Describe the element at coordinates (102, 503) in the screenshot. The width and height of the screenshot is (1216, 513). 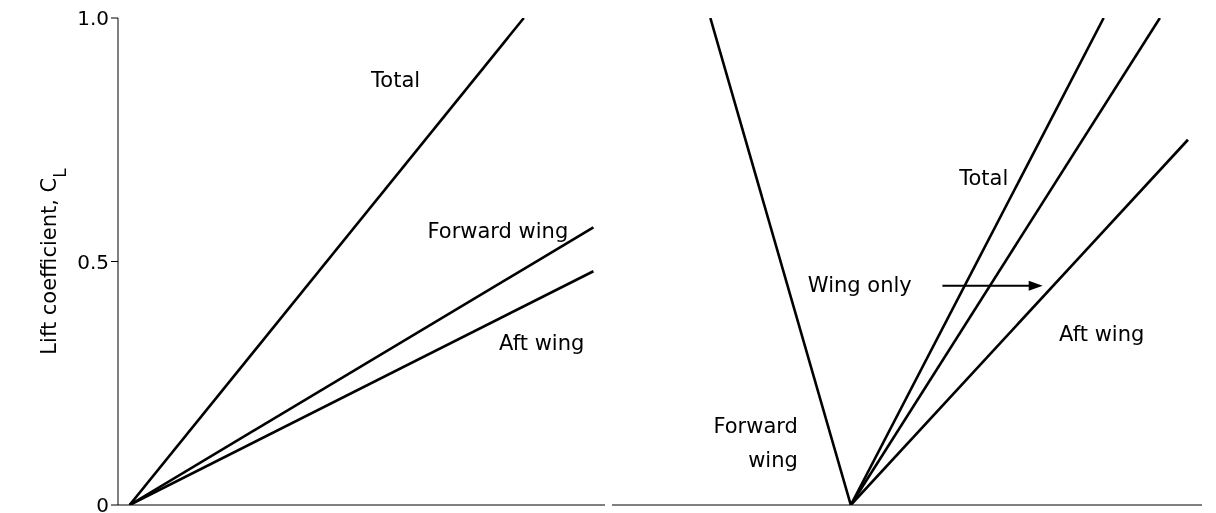
I see `y-tick-label: 0` at that location.